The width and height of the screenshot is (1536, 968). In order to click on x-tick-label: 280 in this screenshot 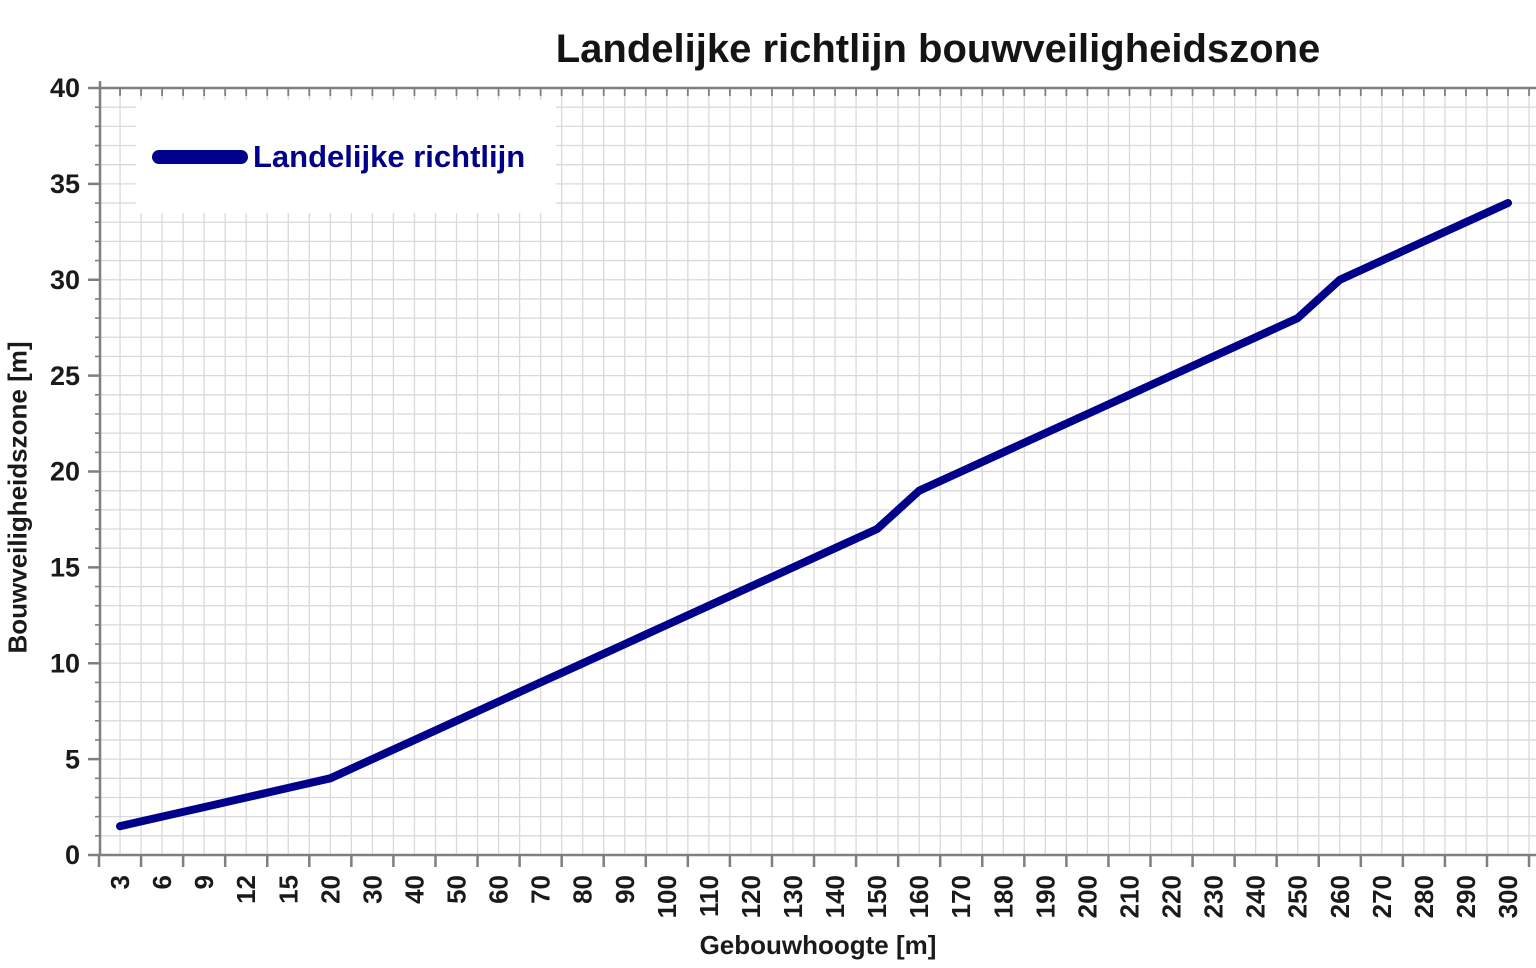, I will do `click(1424, 896)`.